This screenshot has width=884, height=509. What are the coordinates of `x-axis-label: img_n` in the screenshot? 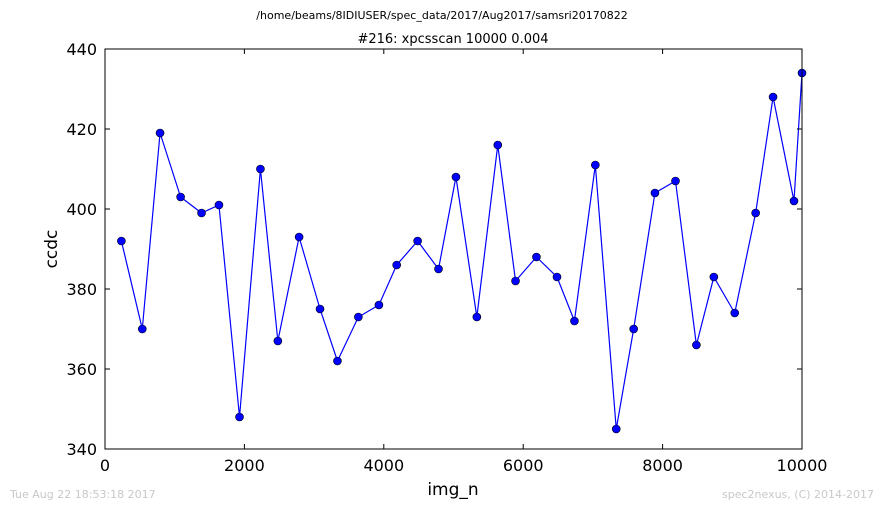 It's located at (452, 490).